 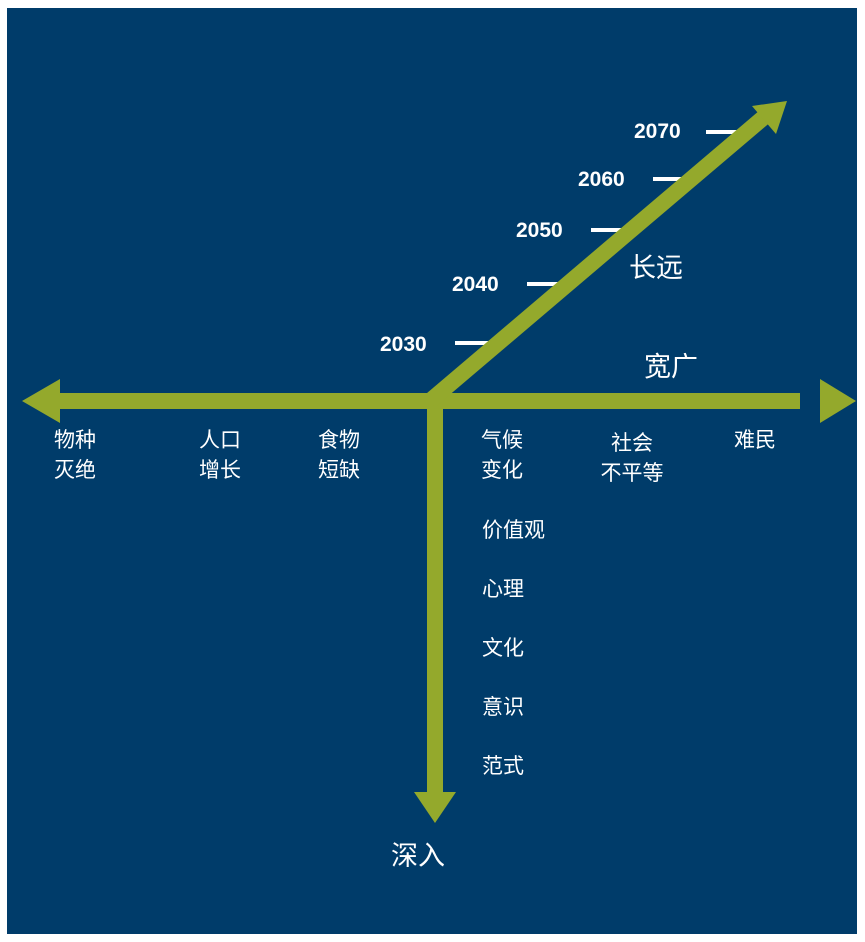 What do you see at coordinates (418, 856) in the screenshot?
I see `depth-axis-label: 深入` at bounding box center [418, 856].